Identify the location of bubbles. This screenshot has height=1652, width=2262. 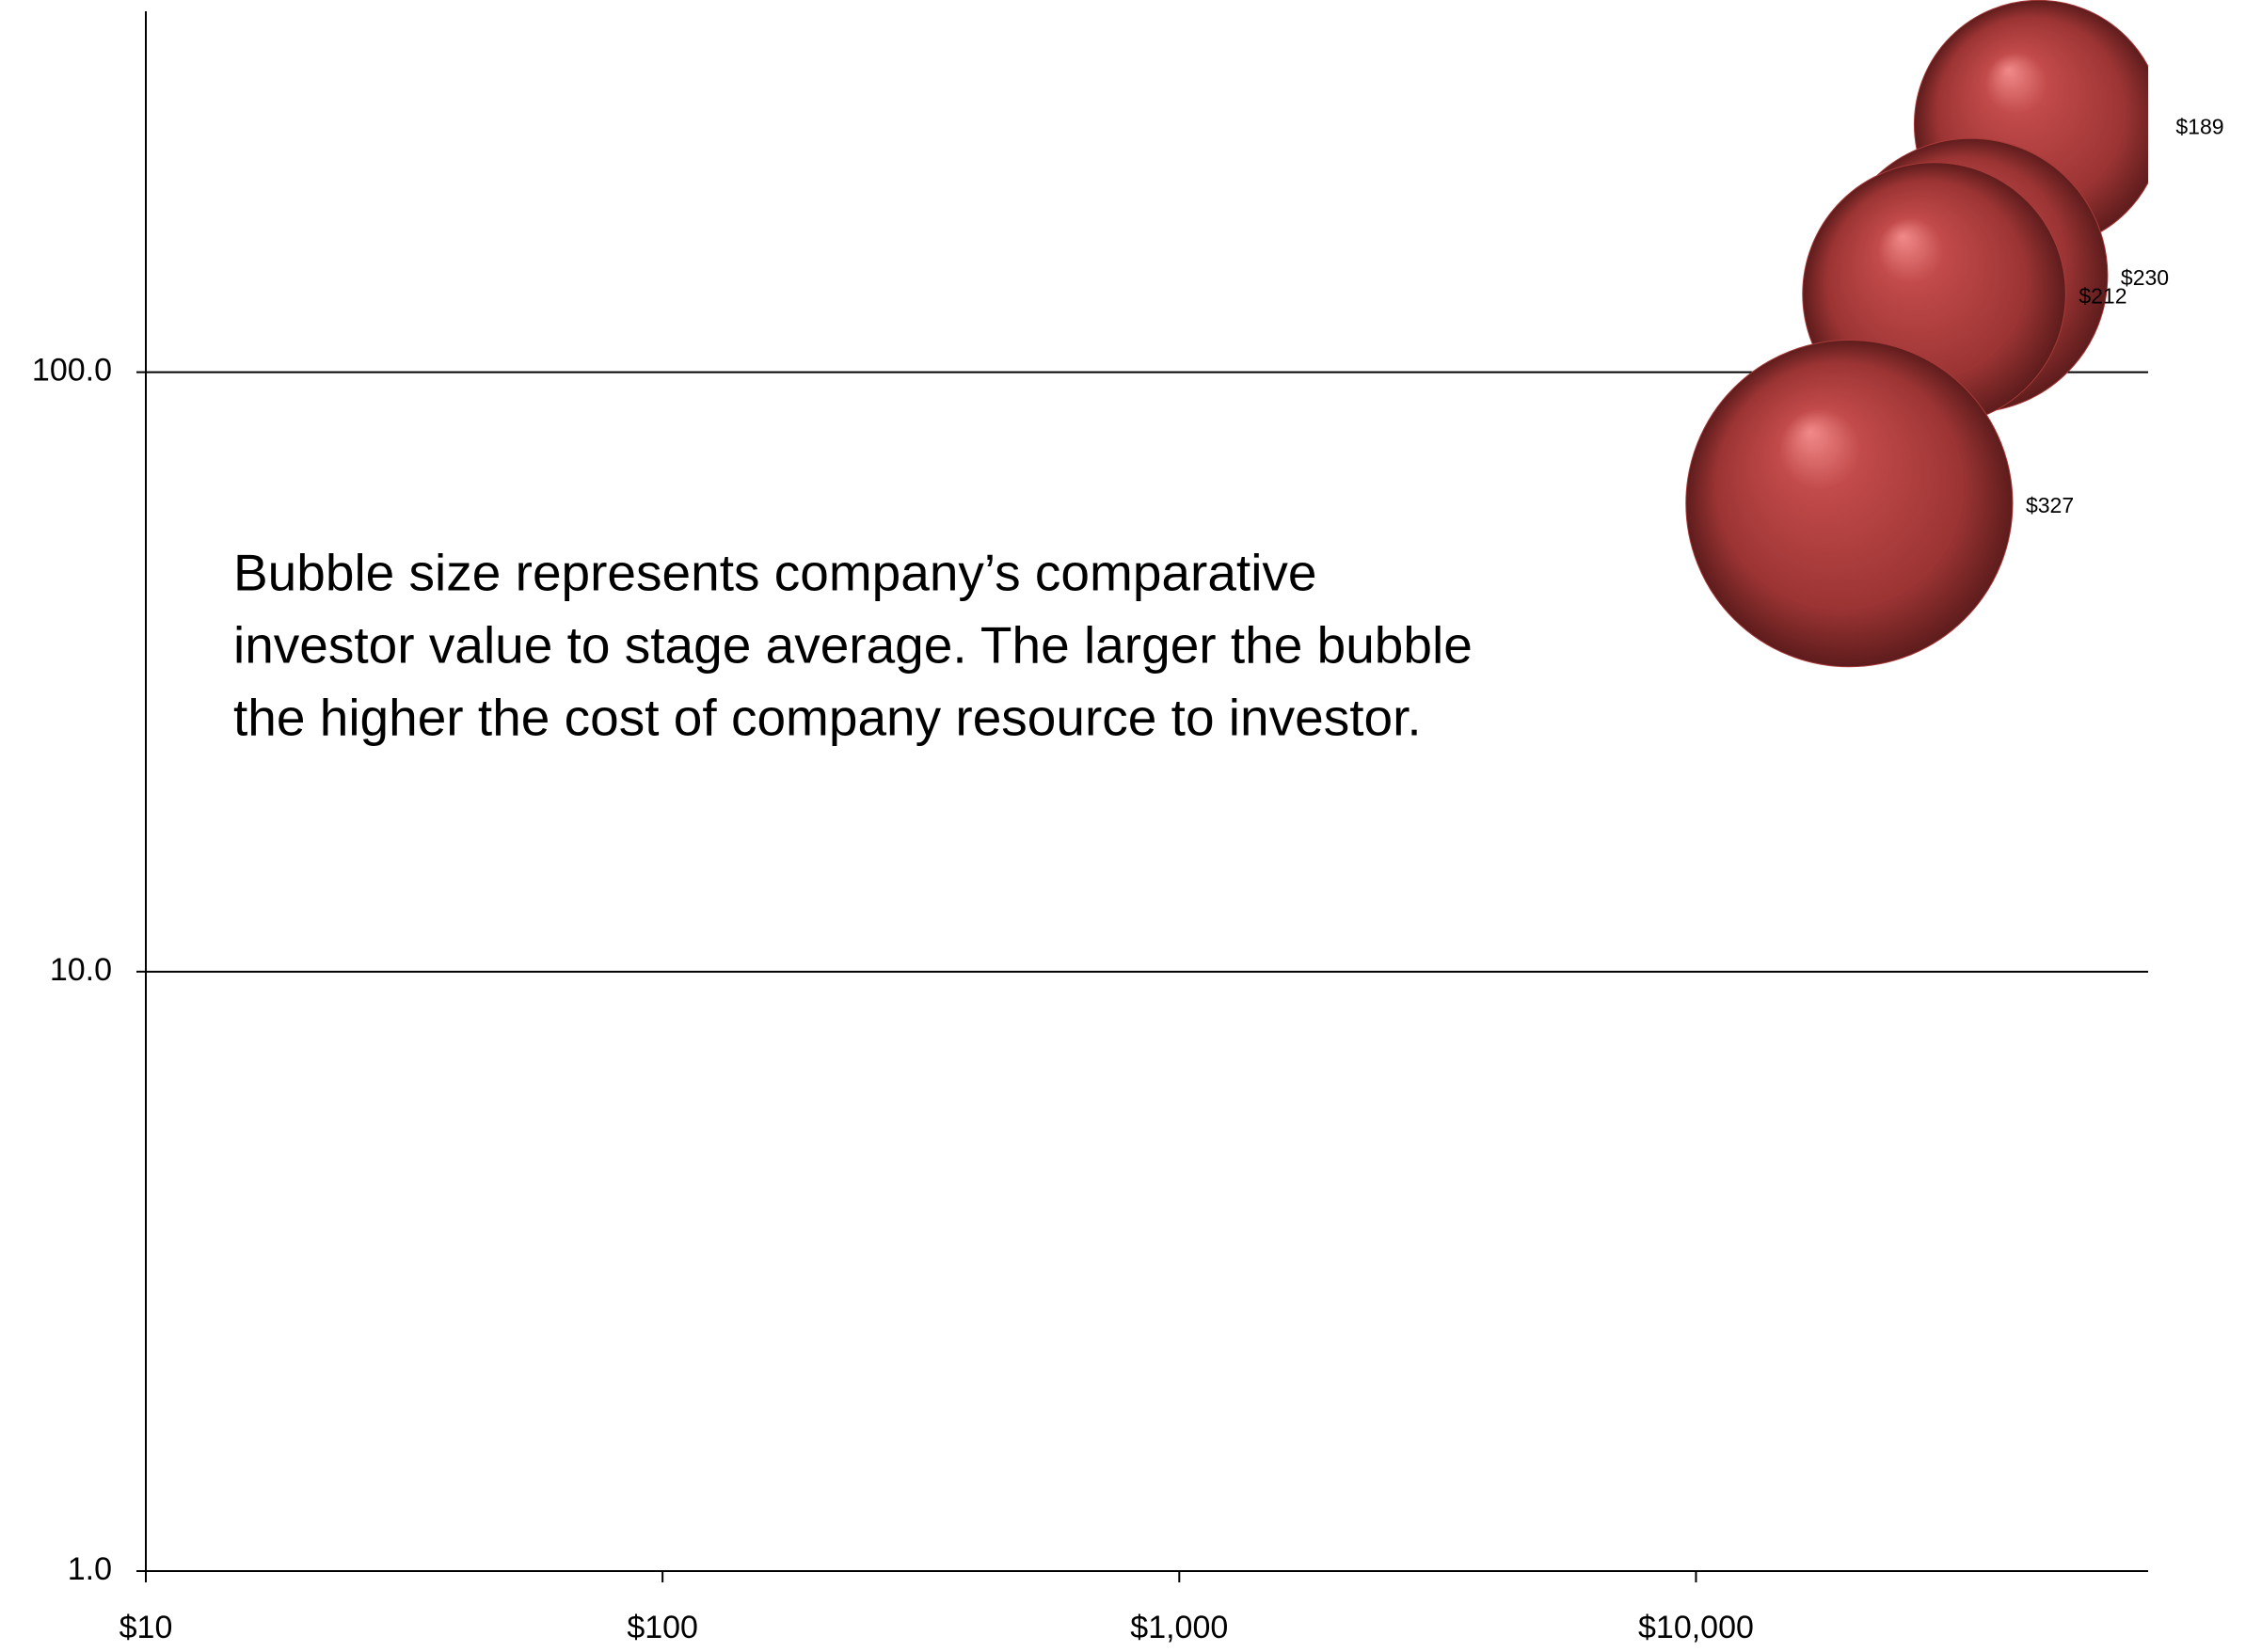
(1916, 334).